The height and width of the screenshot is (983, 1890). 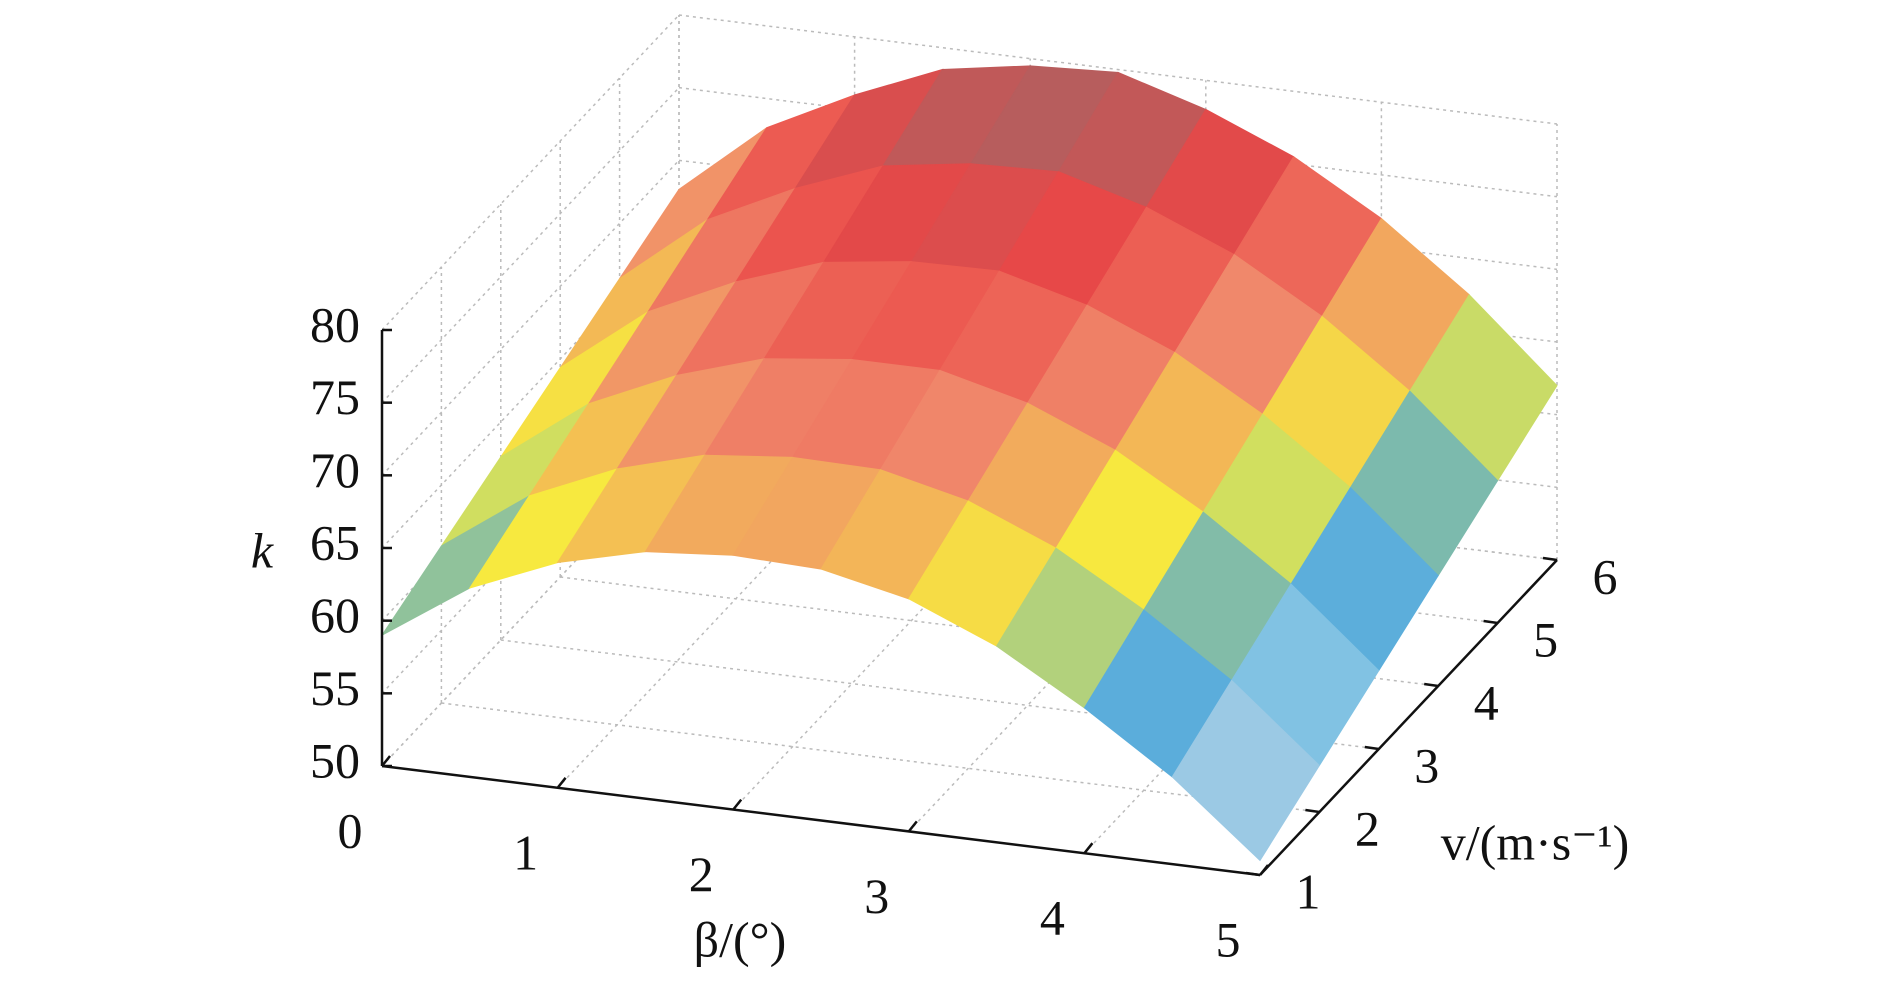 I want to click on z-axis-label: k, so click(x=262, y=550).